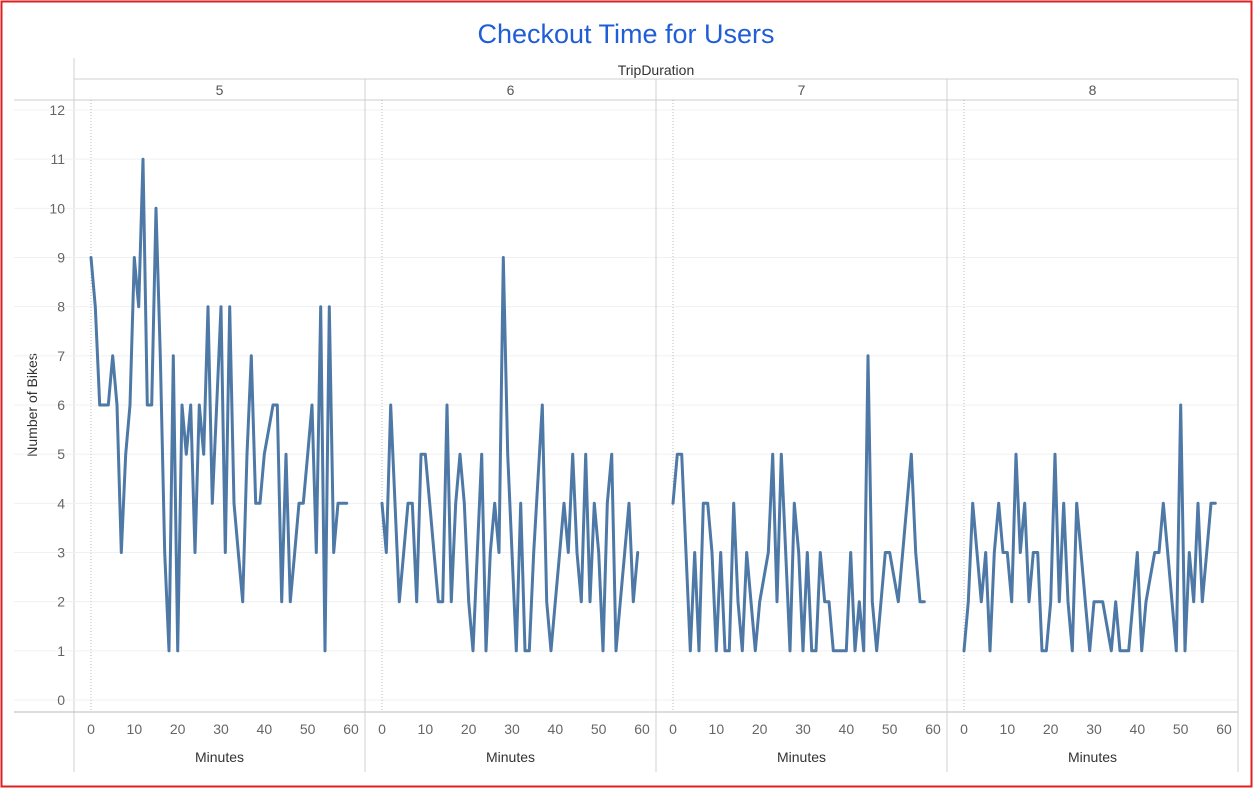  I want to click on y-tick-label: 3, so click(61, 553).